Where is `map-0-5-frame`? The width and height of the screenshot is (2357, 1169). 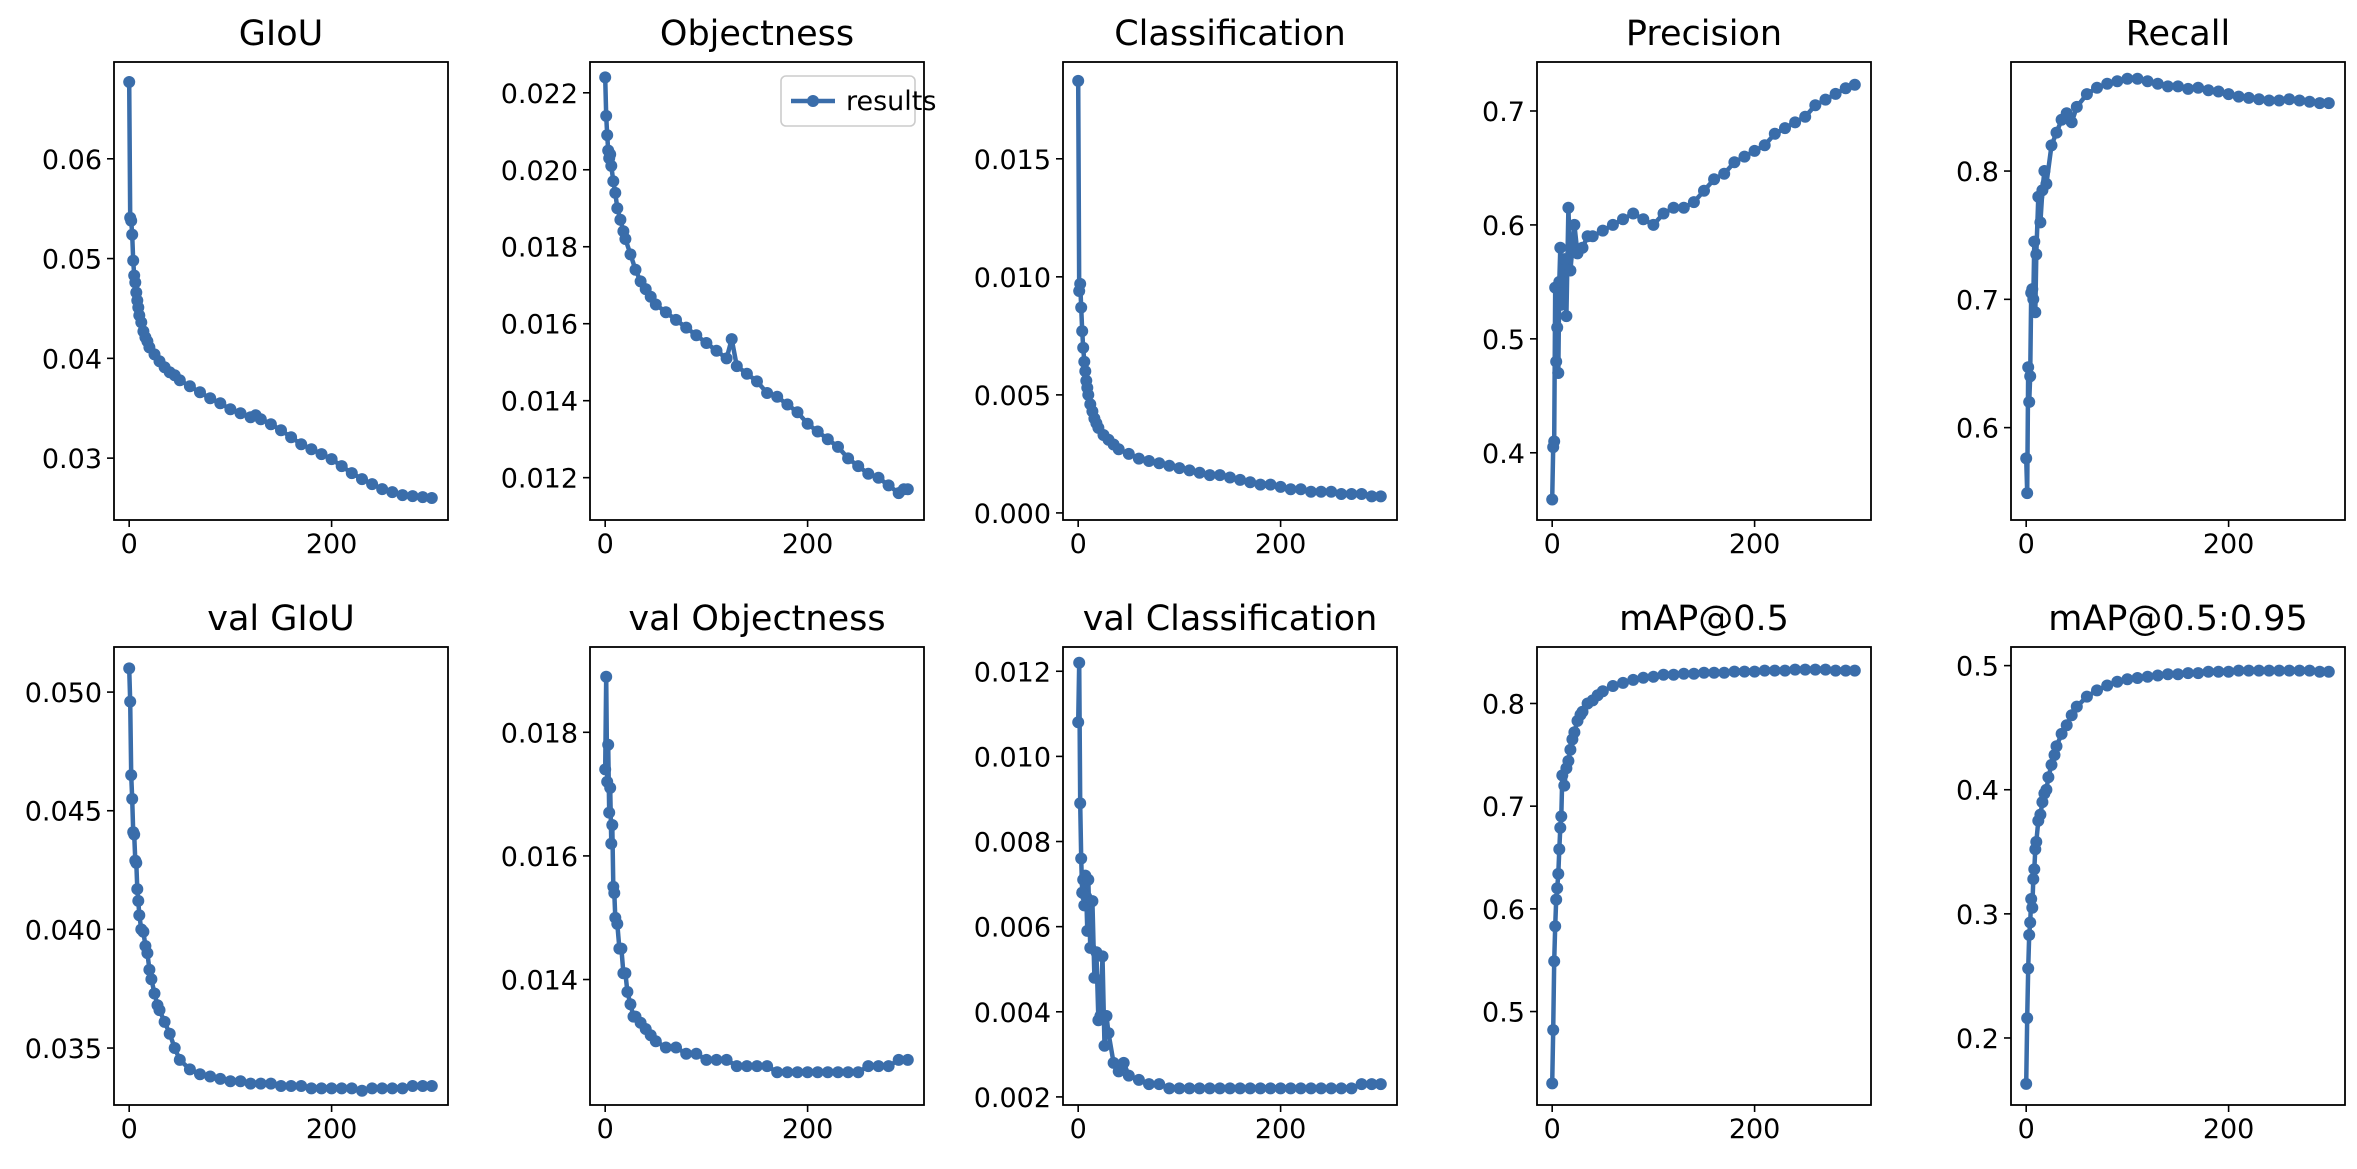
map-0-5-frame is located at coordinates (1704, 876).